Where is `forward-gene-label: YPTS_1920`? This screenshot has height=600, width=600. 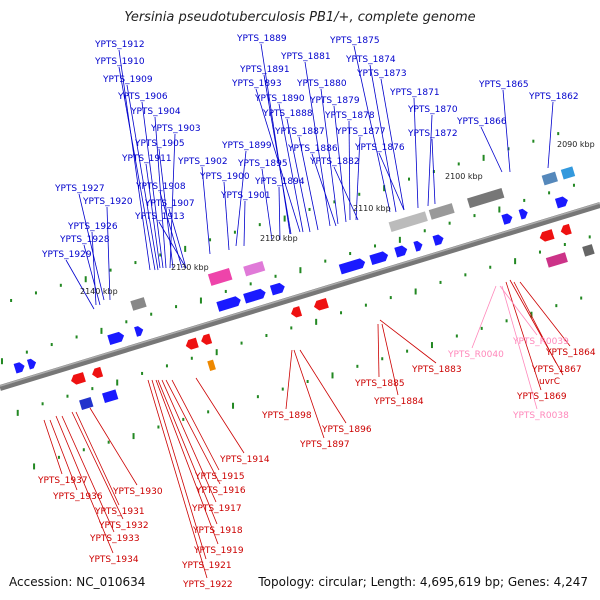 forward-gene-label: YPTS_1920 is located at coordinates (107, 202).